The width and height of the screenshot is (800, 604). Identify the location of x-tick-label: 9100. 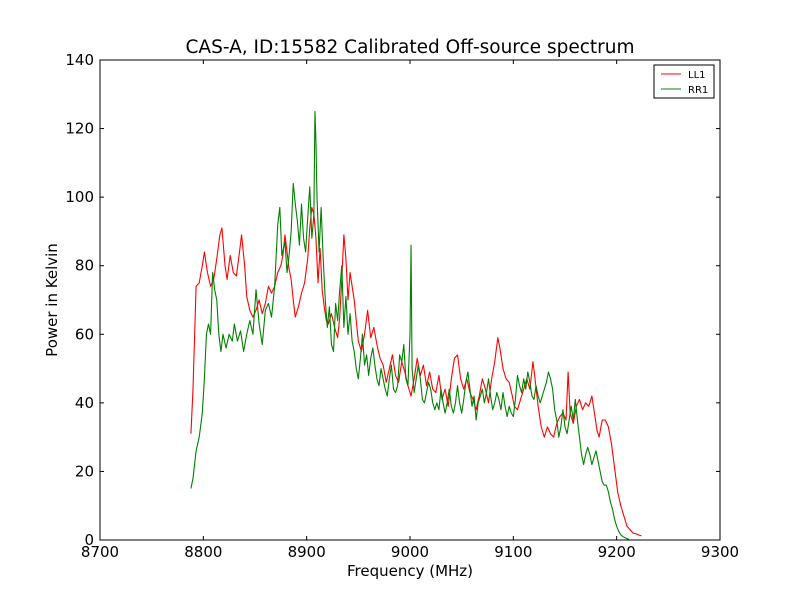
(513, 552).